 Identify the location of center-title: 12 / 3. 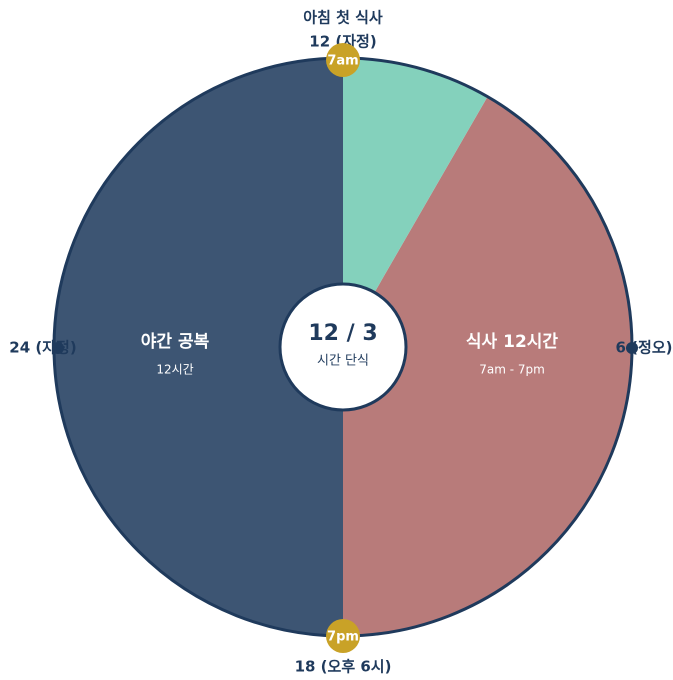
(342, 333).